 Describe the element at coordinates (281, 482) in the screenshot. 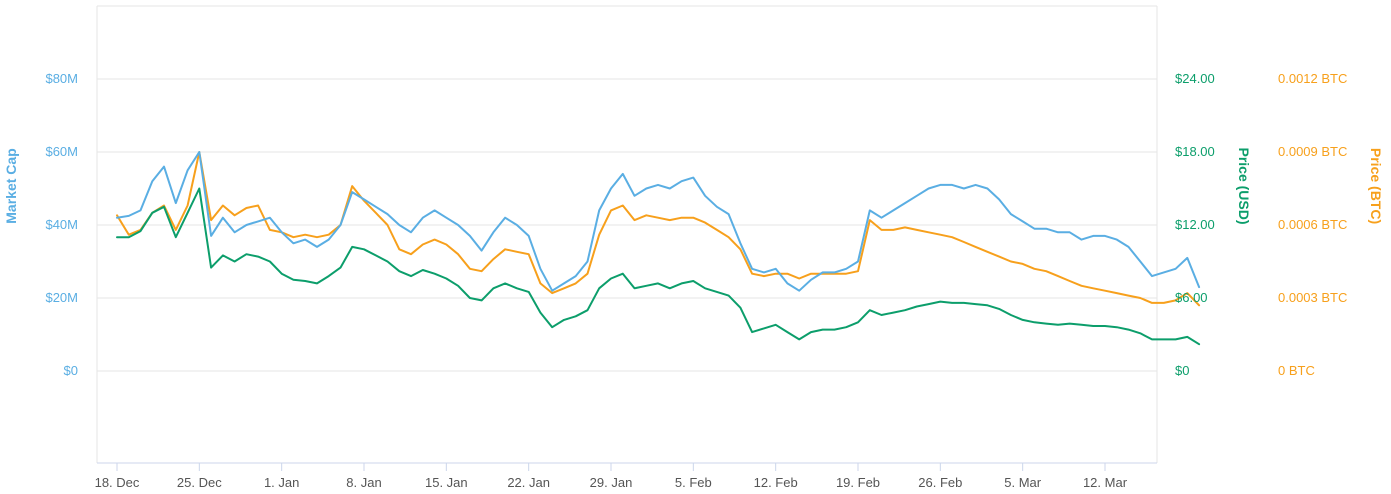

I see `x-tick-label: 1. Jan` at that location.